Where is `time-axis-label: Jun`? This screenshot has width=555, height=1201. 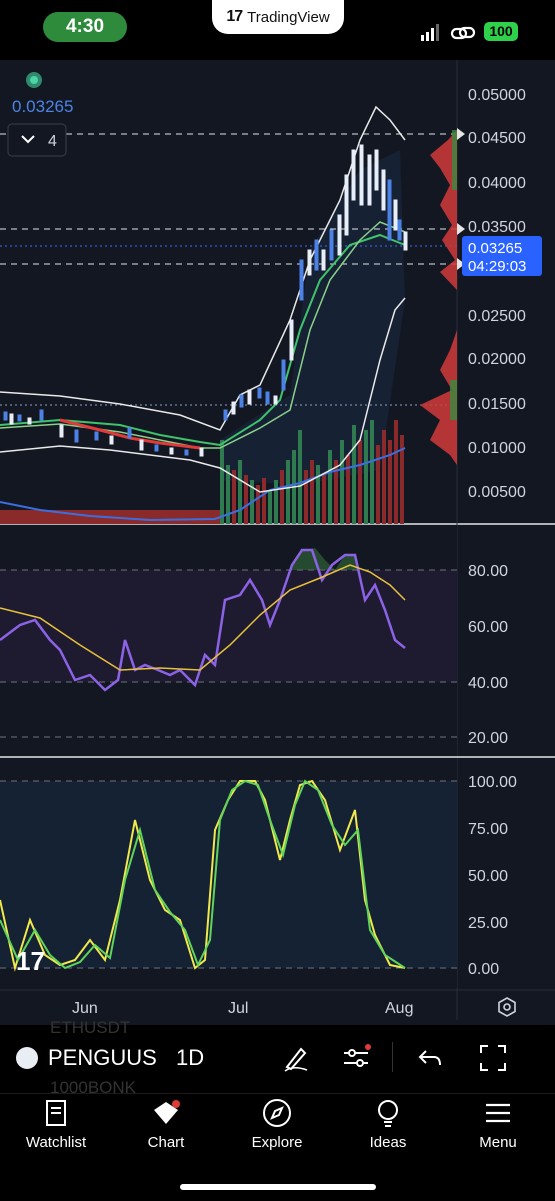
time-axis-label: Jun is located at coordinates (85, 1008).